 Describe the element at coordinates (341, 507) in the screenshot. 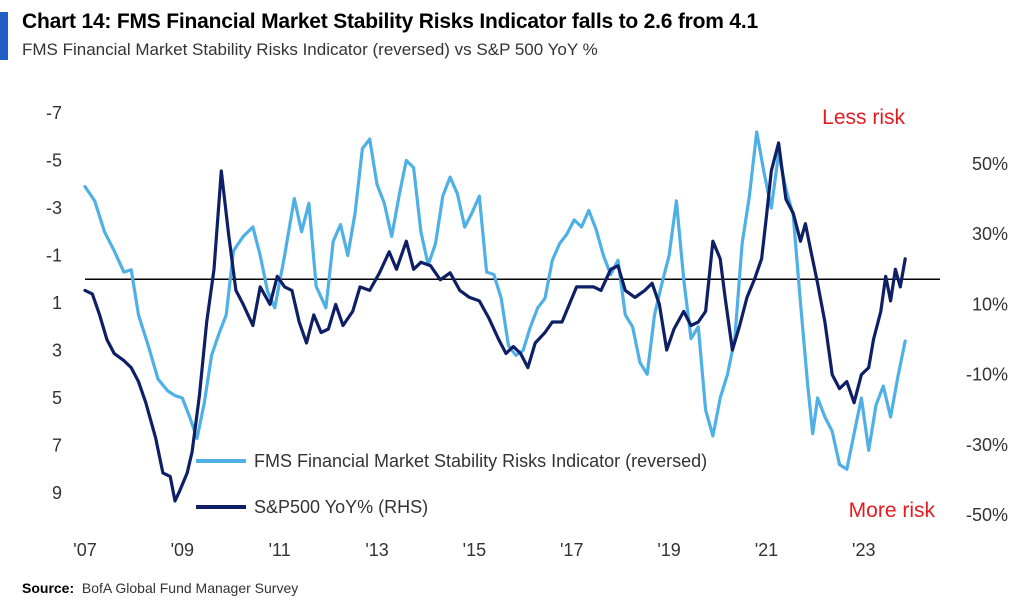

I see `legend-label-sp500-yoy: S&P500 YoY% (RHS)` at that location.